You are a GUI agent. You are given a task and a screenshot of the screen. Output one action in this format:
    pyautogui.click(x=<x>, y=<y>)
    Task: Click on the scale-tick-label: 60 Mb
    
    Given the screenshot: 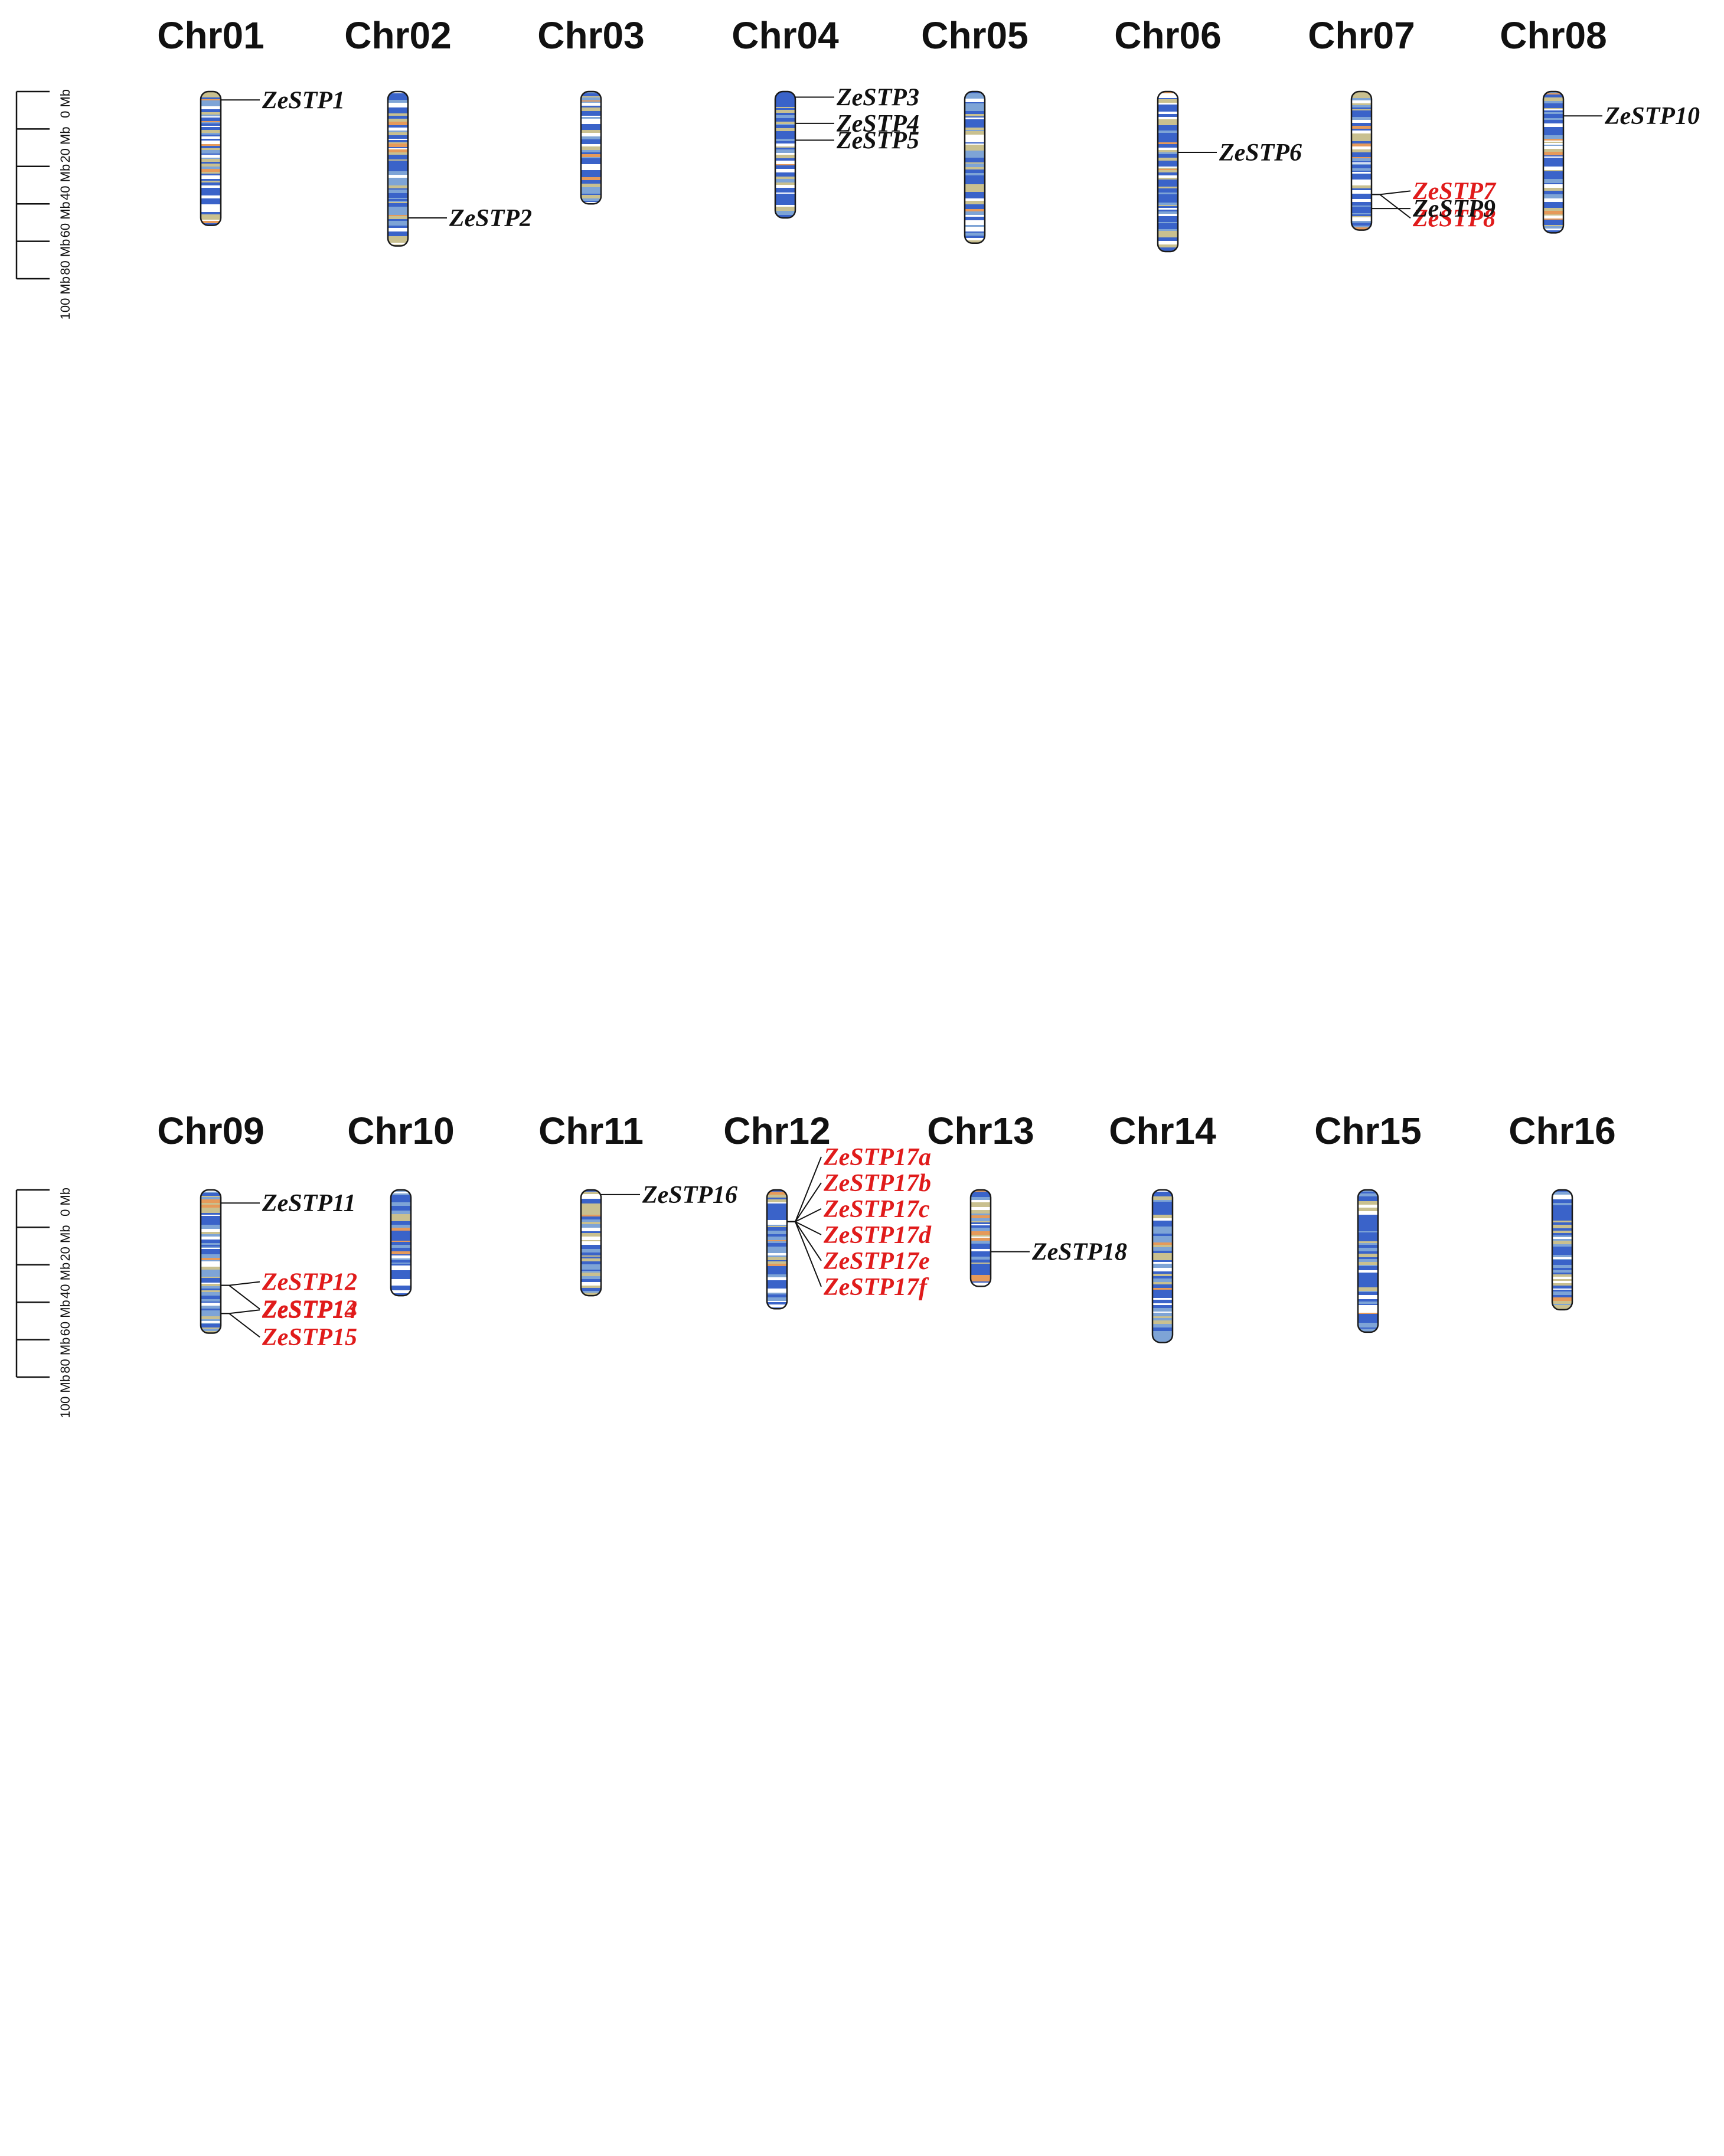 What is the action you would take?
    pyautogui.click(x=65, y=1318)
    